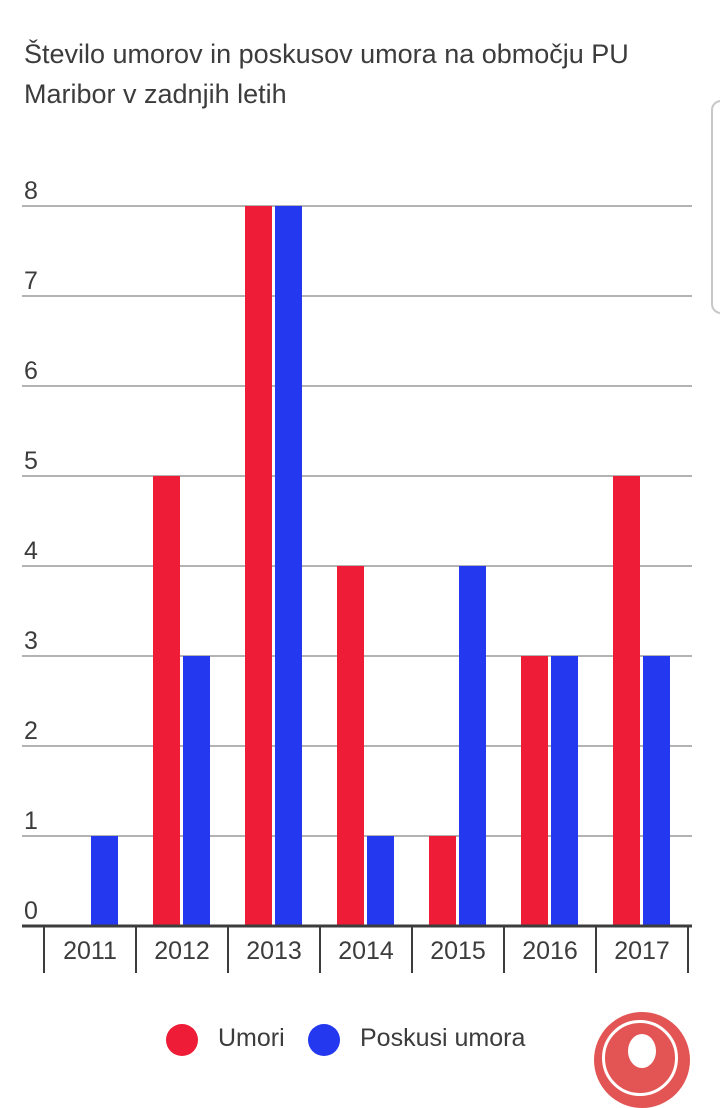 This screenshot has width=720, height=1108. I want to click on x-tick-label: 2016, so click(550, 951).